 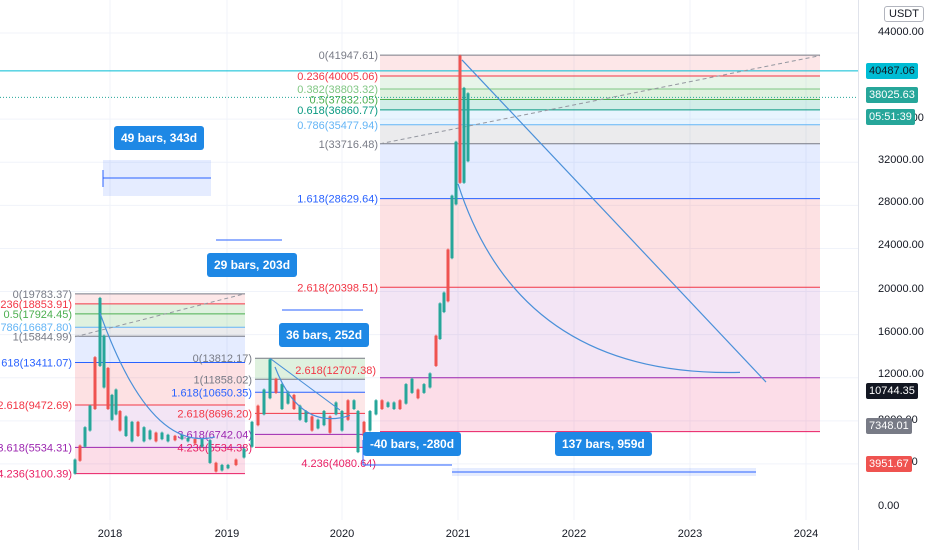 What do you see at coordinates (324, 335) in the screenshot?
I see `range-callout: 36 bars, 252d` at bounding box center [324, 335].